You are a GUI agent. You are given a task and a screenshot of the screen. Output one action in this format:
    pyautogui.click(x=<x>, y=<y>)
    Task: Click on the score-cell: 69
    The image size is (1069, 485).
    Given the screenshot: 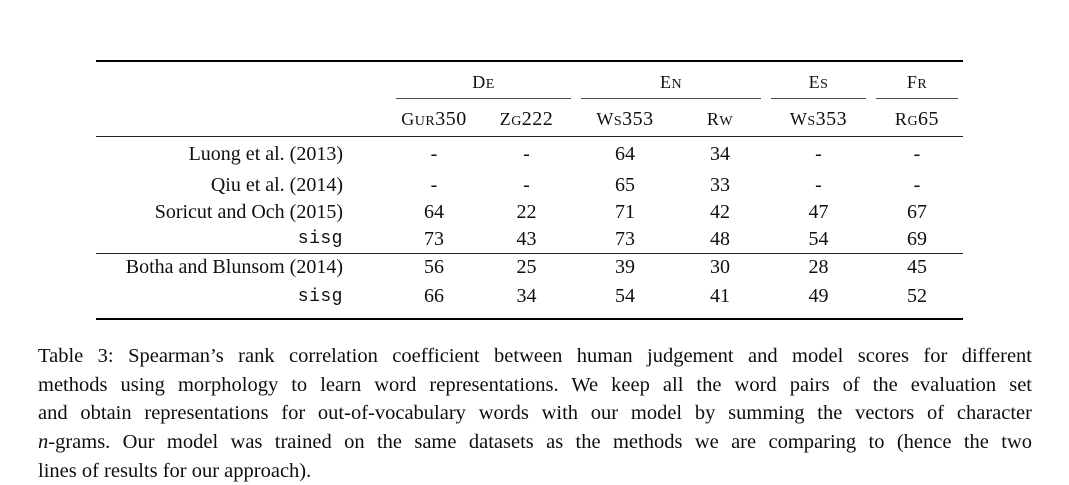 What is the action you would take?
    pyautogui.click(x=917, y=238)
    